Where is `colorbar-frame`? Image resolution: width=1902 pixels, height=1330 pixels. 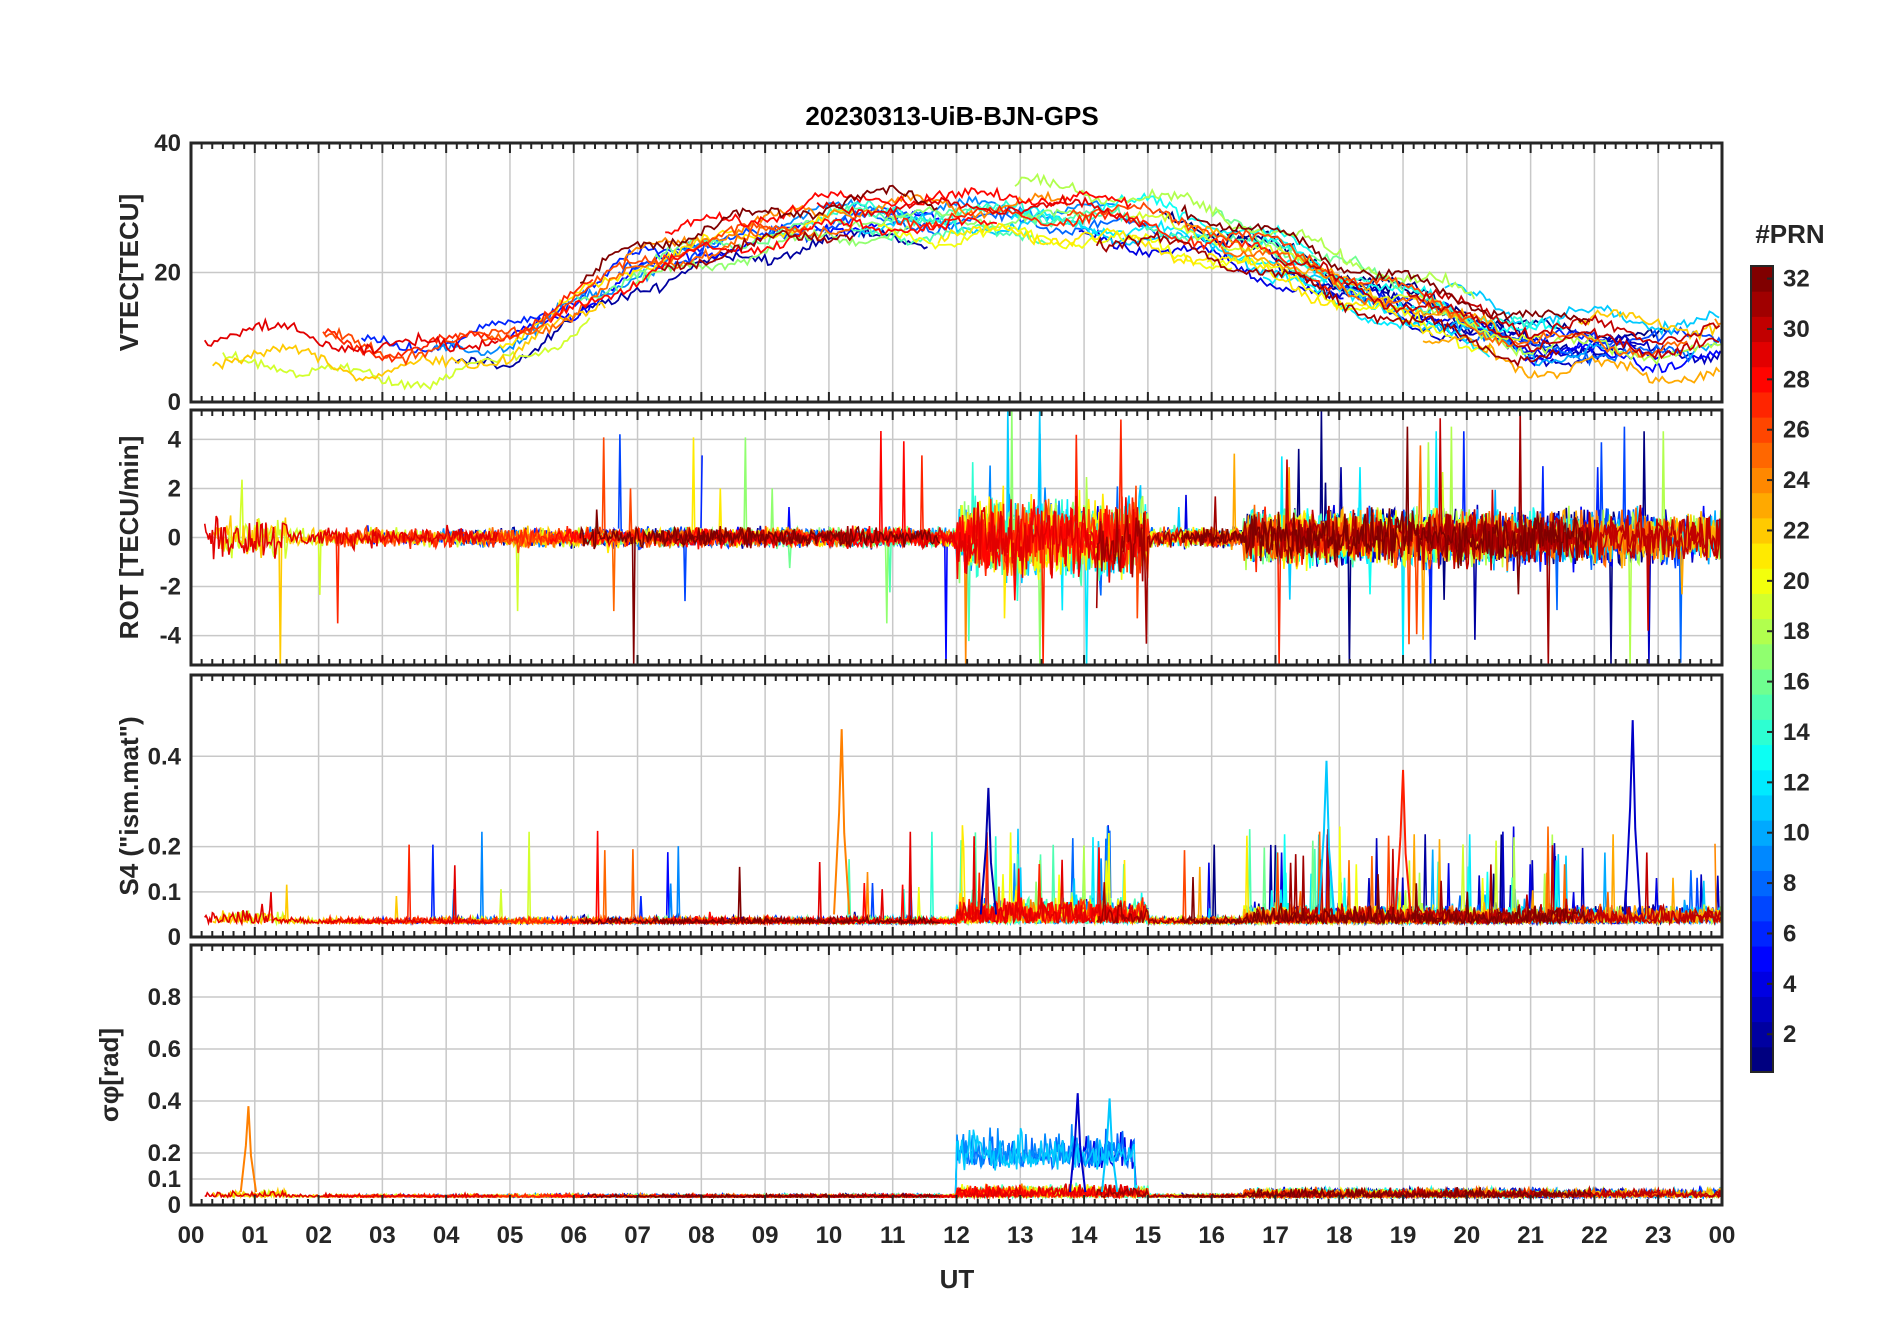
colorbar-frame is located at coordinates (1762, 669).